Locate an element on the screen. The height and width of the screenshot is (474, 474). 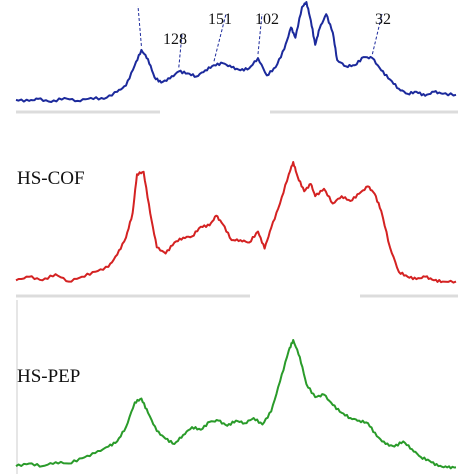
hs-cof-label: HS-COF is located at coordinates (51, 178).